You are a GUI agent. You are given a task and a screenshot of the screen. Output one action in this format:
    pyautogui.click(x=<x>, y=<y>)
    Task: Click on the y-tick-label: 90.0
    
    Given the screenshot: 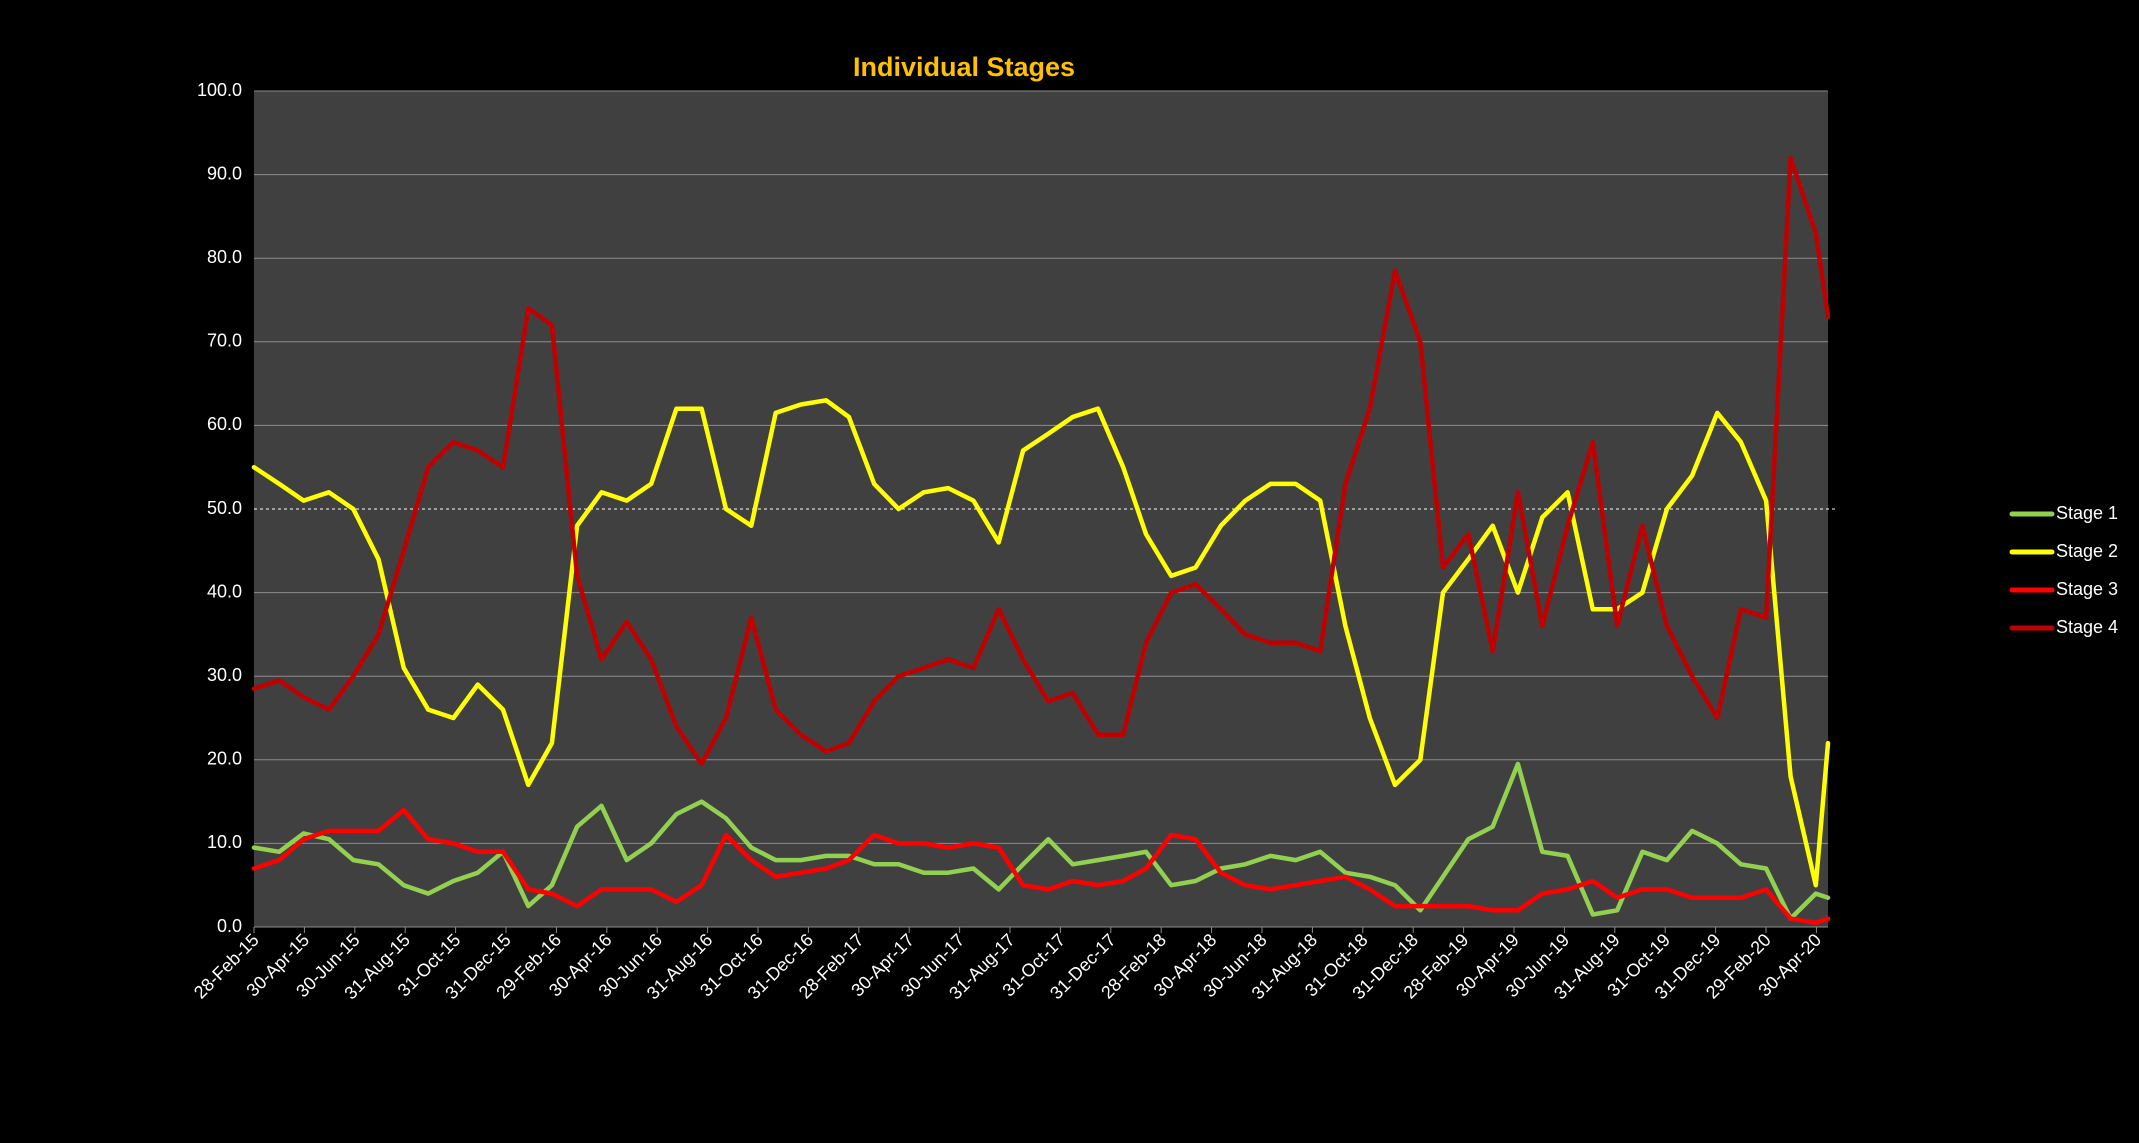 What is the action you would take?
    pyautogui.click(x=224, y=173)
    